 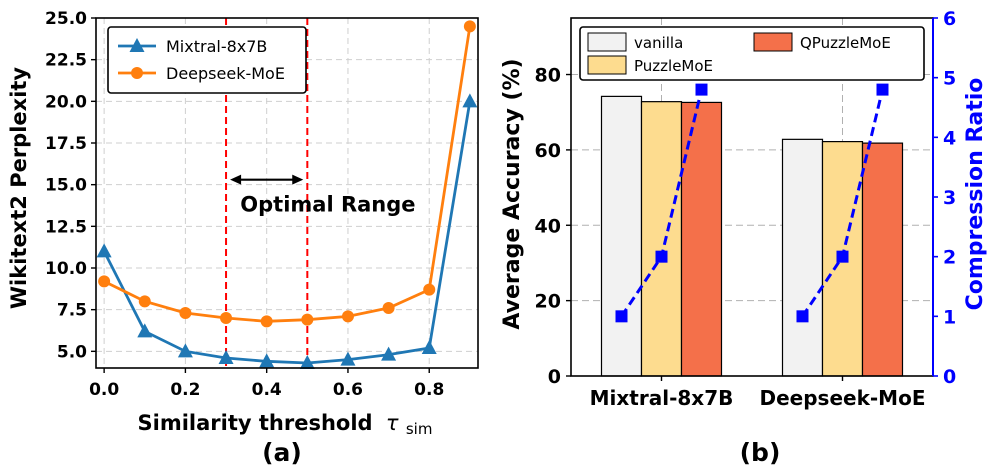 I want to click on legend-label-qpuzzlemoe: QPuzzleMoE, so click(x=845, y=43).